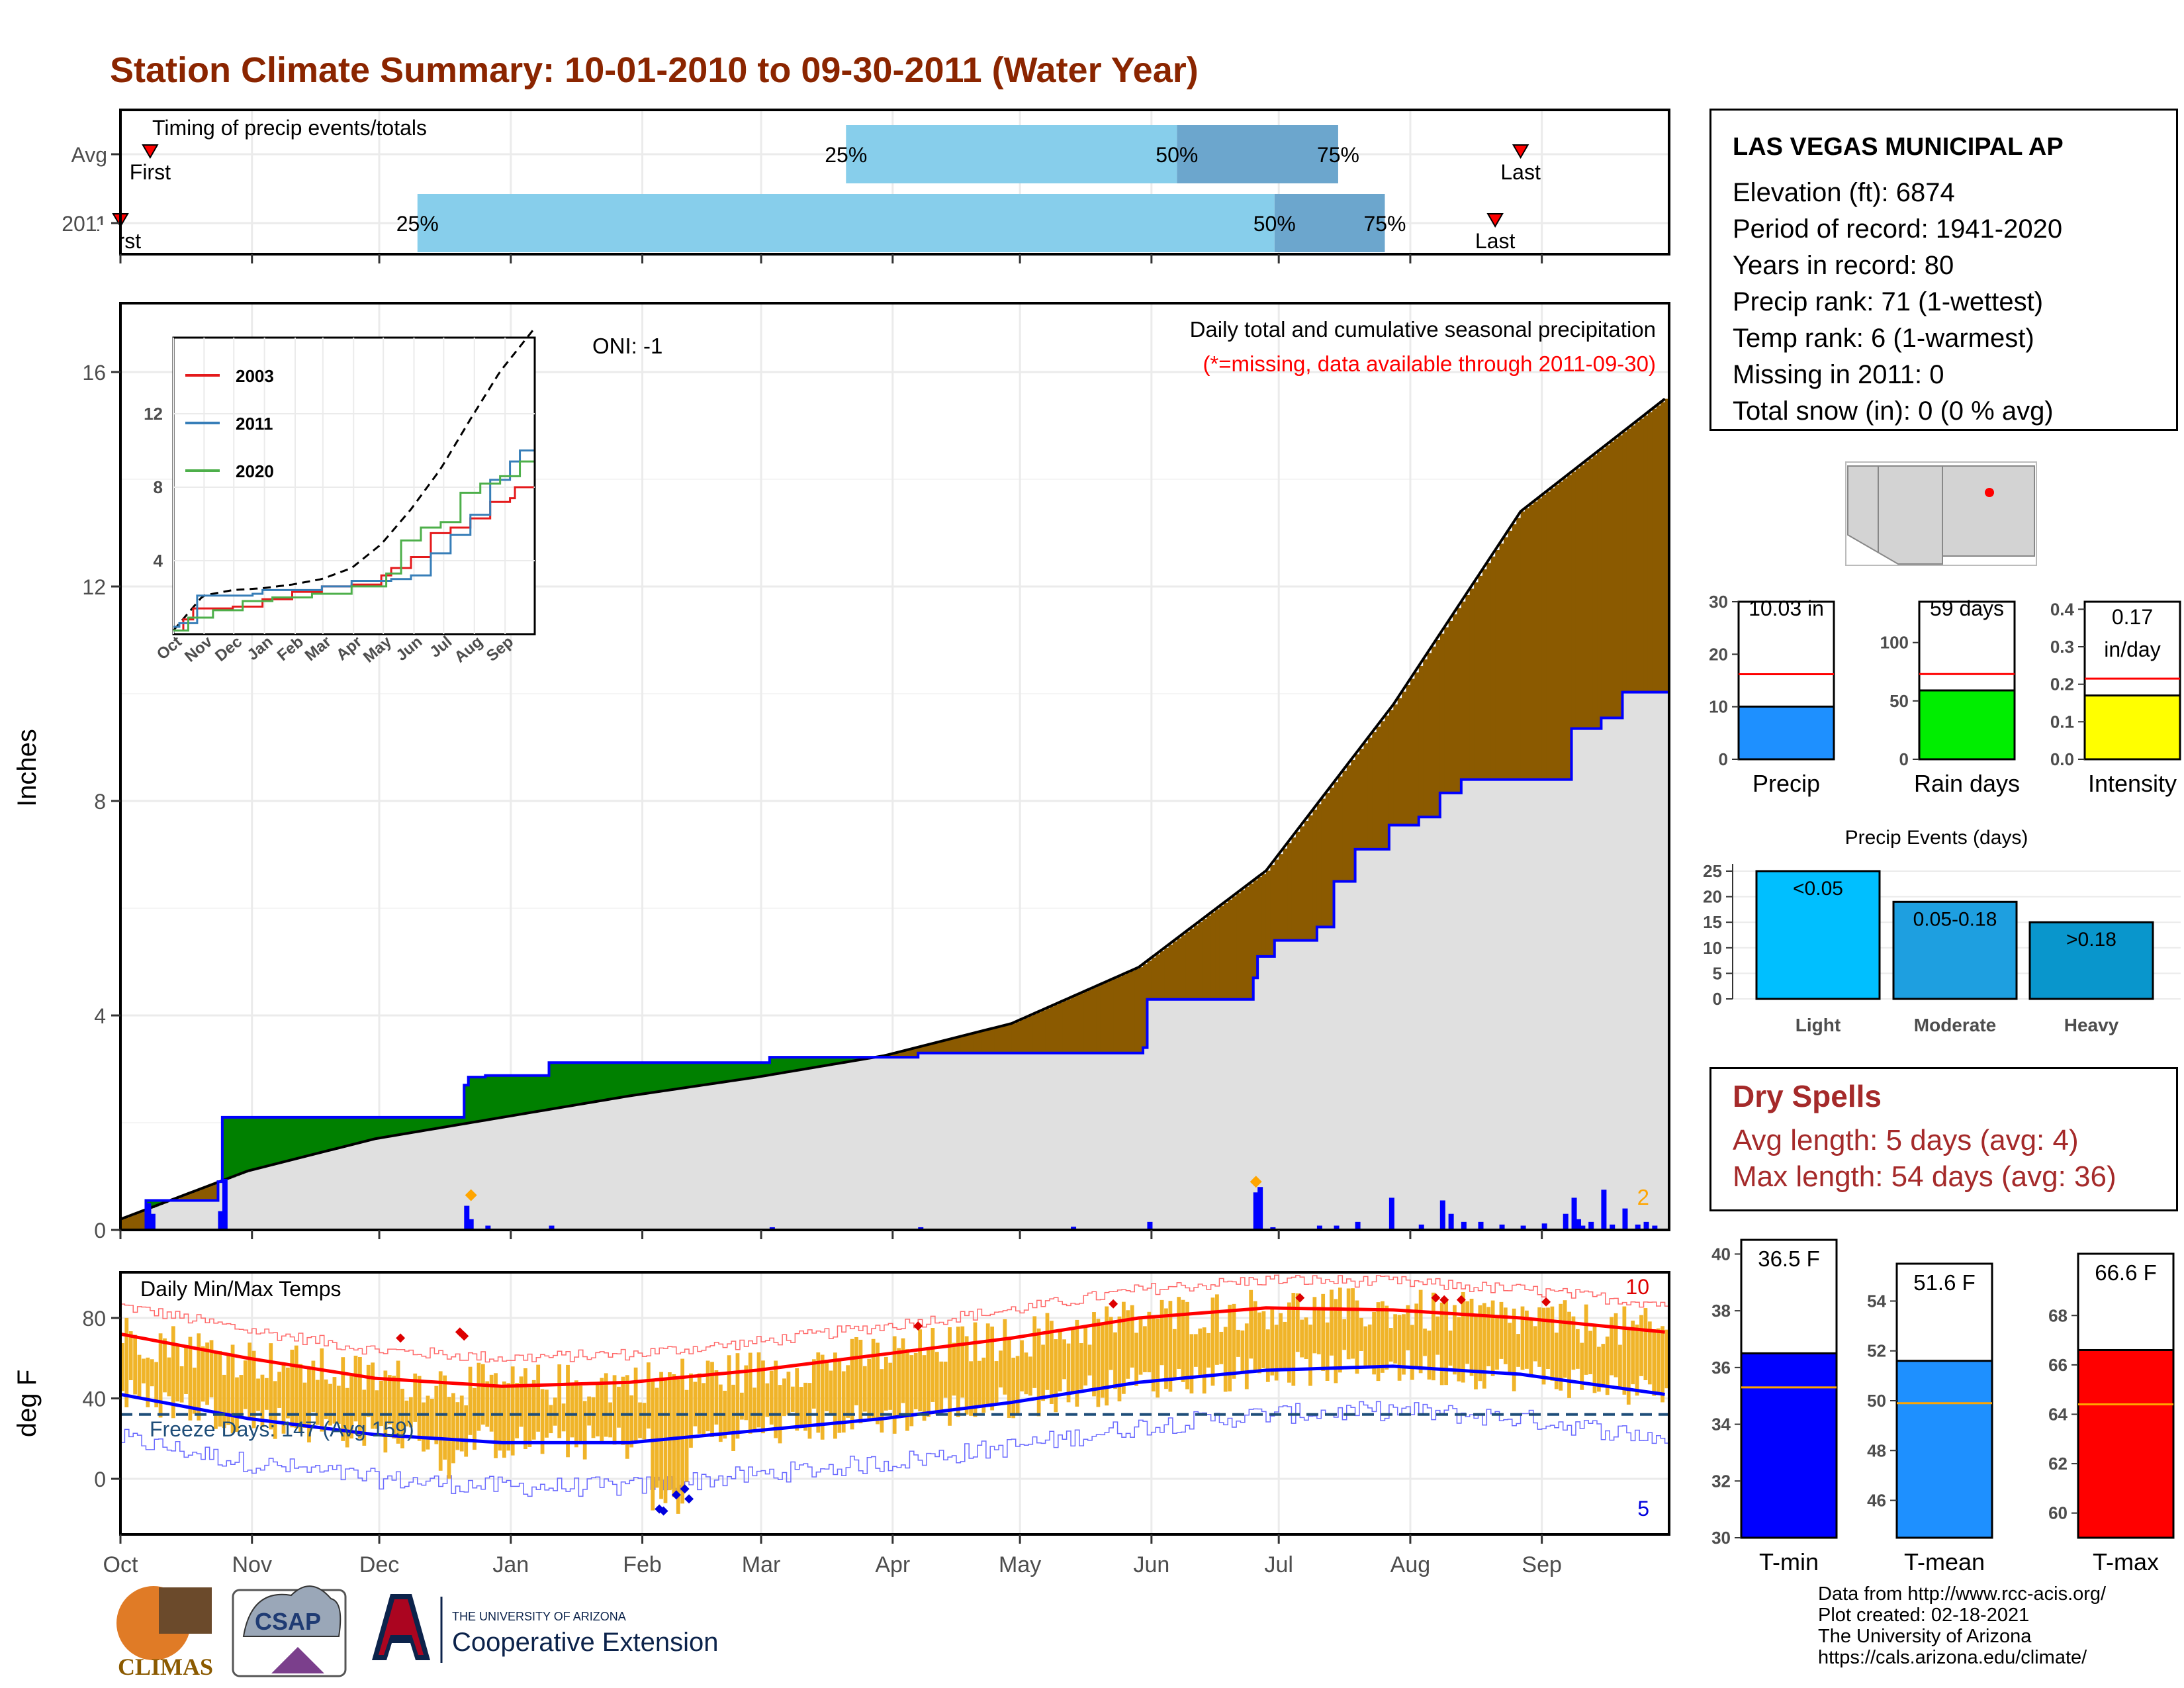 This screenshot has height=1688, width=2184. What do you see at coordinates (1718, 707) in the screenshot?
I see `mini-bar-tick-label: 10` at bounding box center [1718, 707].